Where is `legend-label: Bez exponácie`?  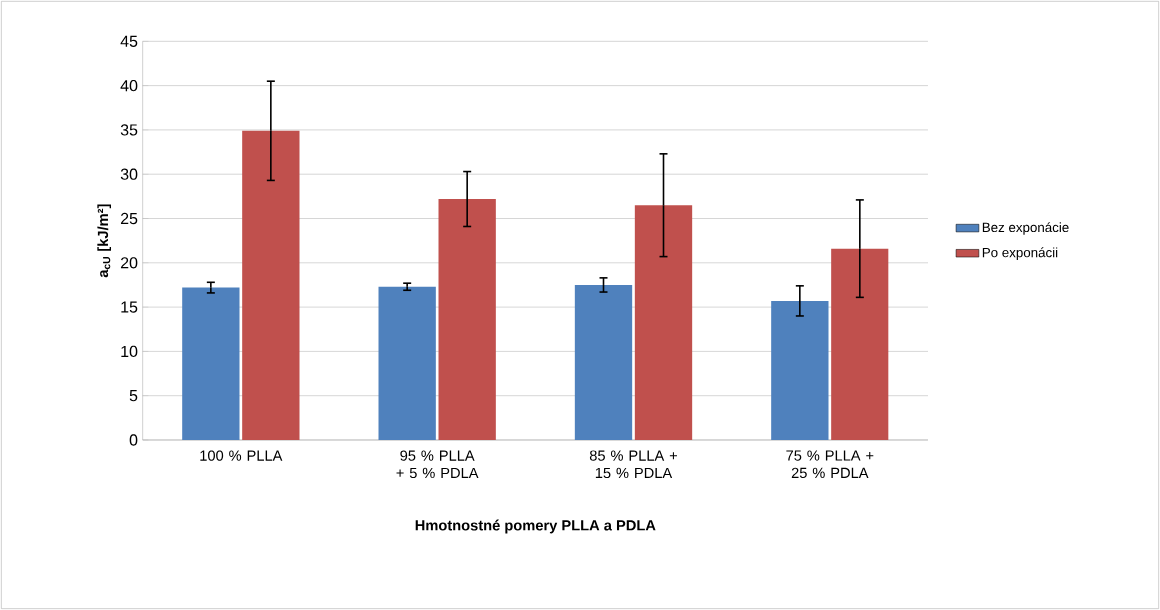
legend-label: Bez exponácie is located at coordinates (1025, 228).